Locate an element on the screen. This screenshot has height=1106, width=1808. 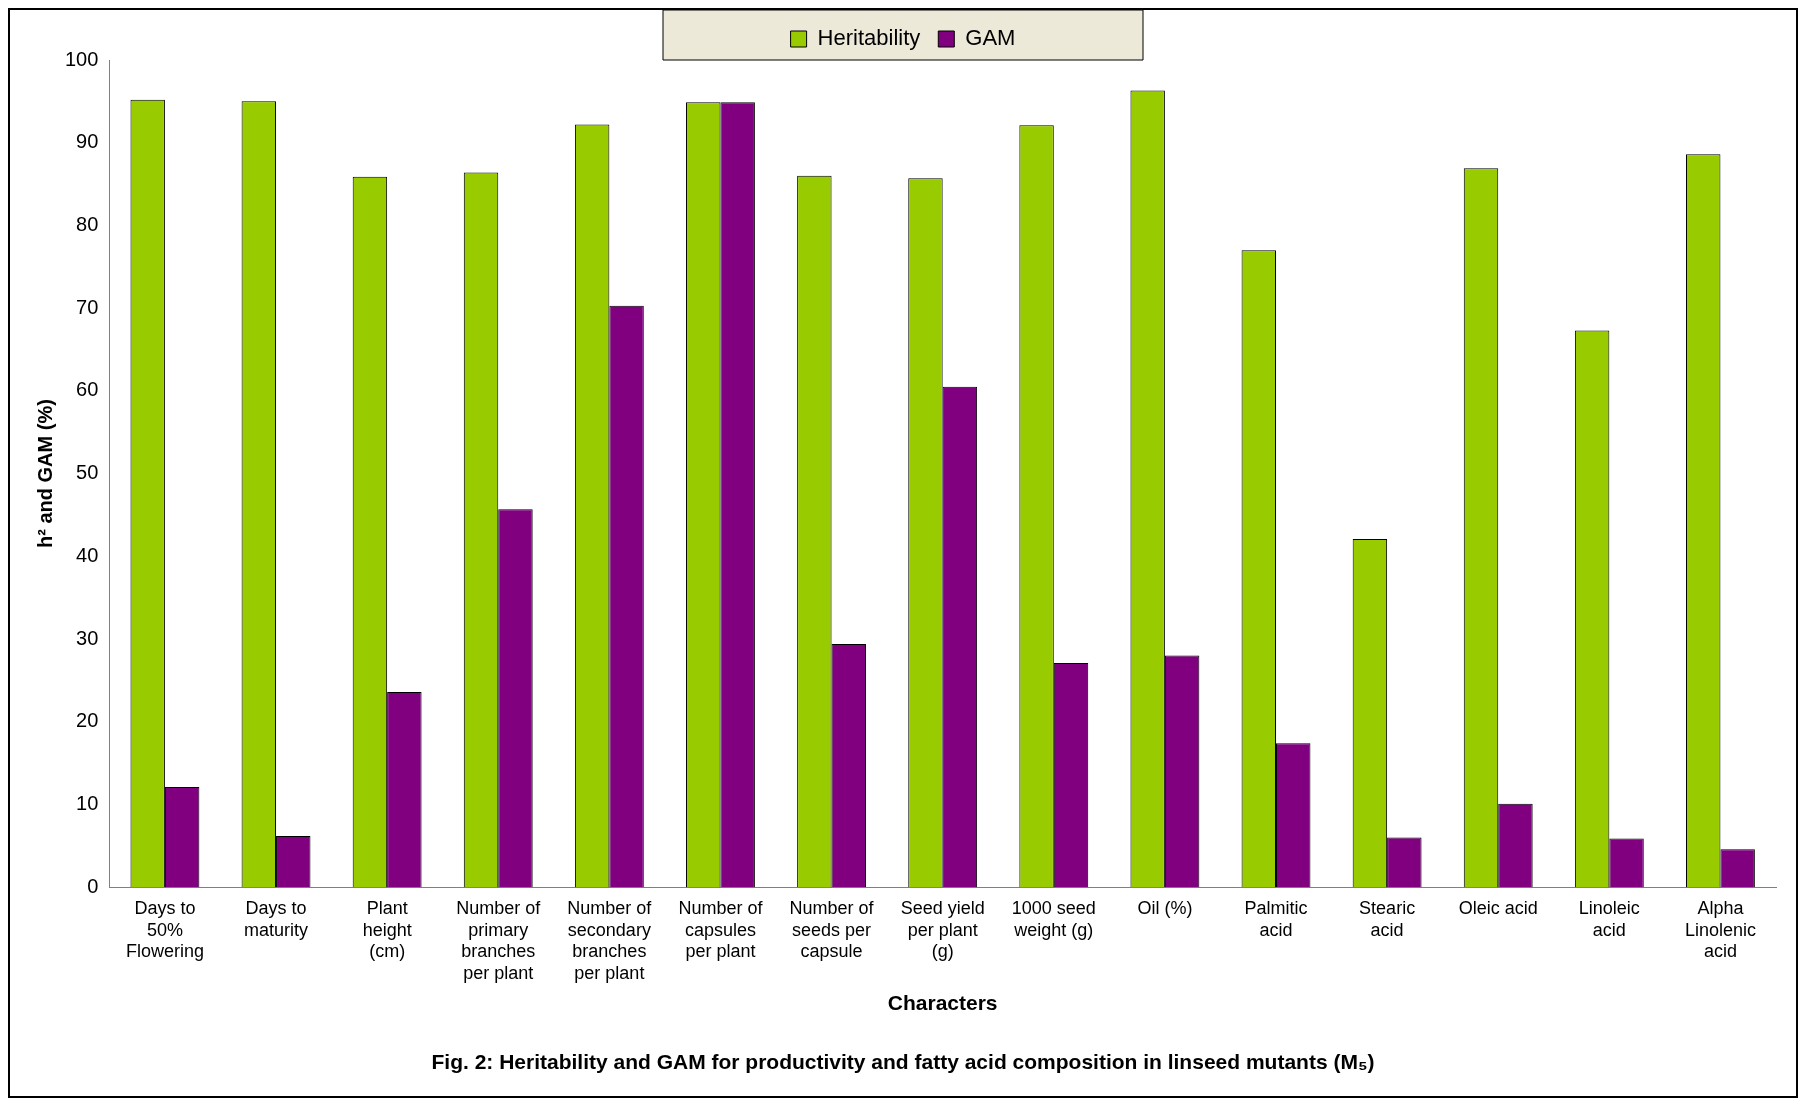
y-tick-label: 0 is located at coordinates (93, 885).